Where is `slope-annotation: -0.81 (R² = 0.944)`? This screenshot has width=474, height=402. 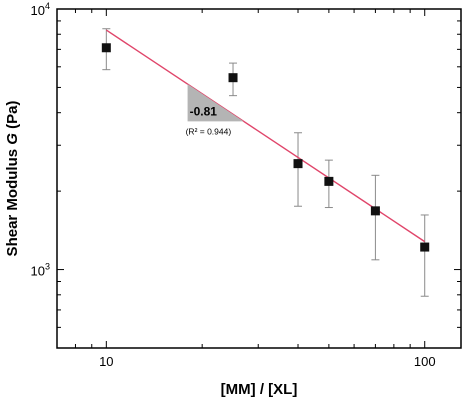 slope-annotation: -0.81 (R² = 0.944) is located at coordinates (215, 110).